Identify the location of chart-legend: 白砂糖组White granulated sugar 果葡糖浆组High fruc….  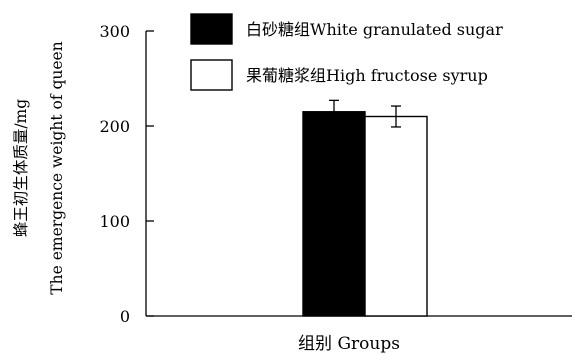
(346, 52).